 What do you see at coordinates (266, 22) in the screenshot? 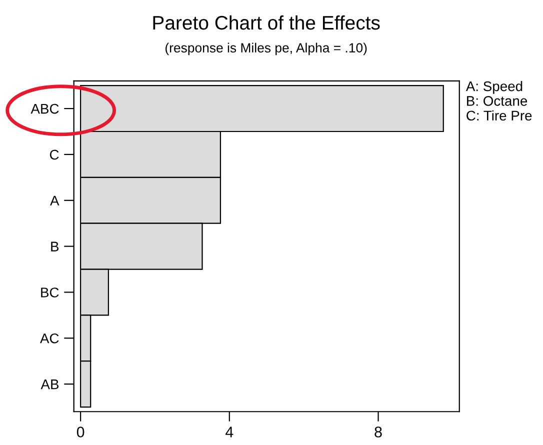
I see `chart-title: Pareto Chart of the Effects` at bounding box center [266, 22].